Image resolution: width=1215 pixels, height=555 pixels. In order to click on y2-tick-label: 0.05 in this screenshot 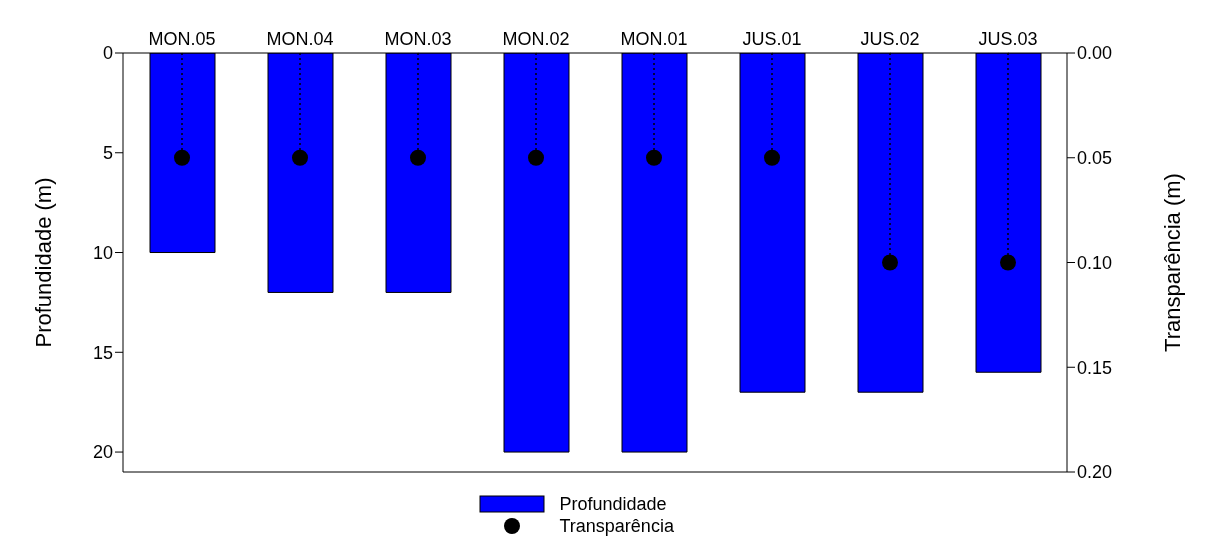, I will do `click(1095, 158)`.